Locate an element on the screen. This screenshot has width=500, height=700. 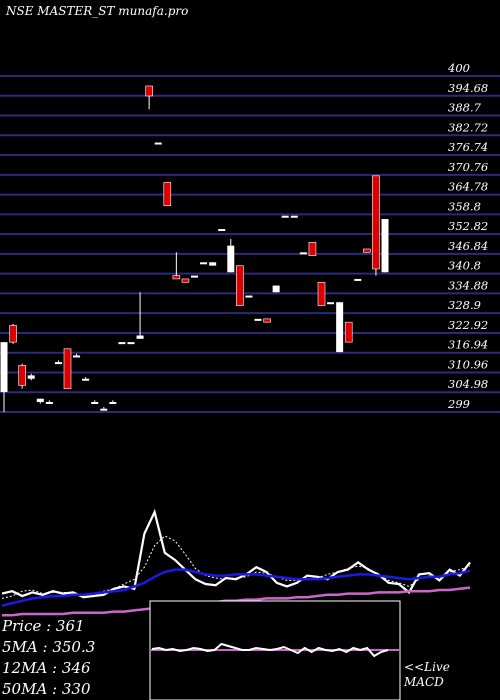
price-tick-label: 394.68 is located at coordinates (468, 88).